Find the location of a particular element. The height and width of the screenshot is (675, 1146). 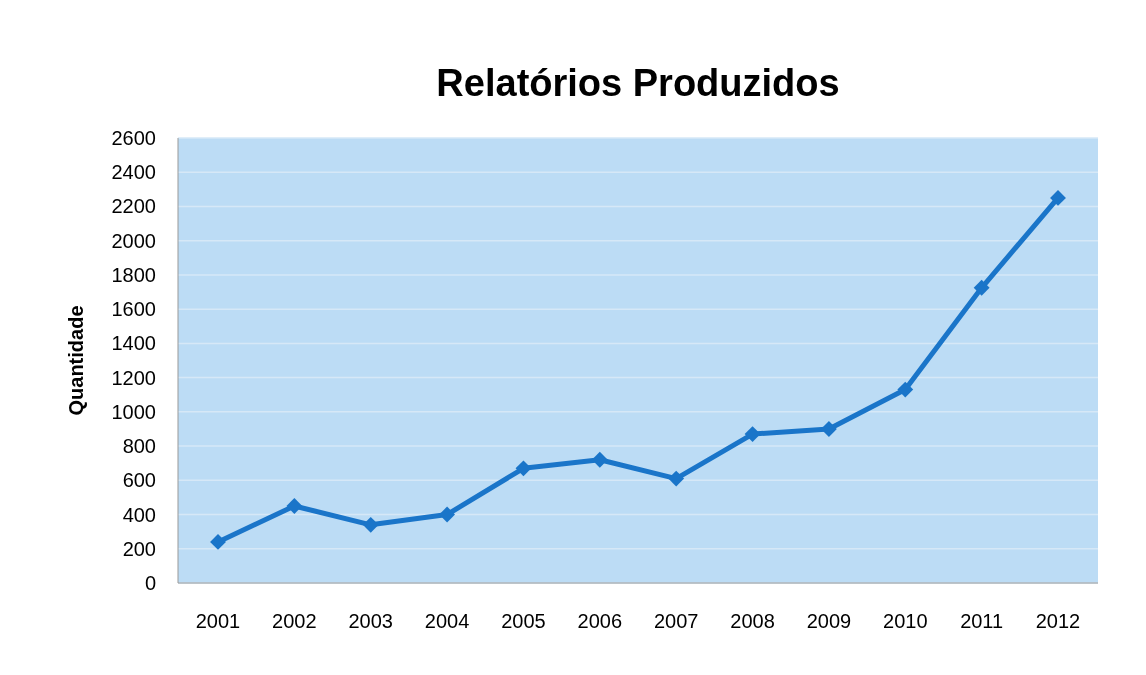

x-tick-label: 2007 is located at coordinates (676, 621).